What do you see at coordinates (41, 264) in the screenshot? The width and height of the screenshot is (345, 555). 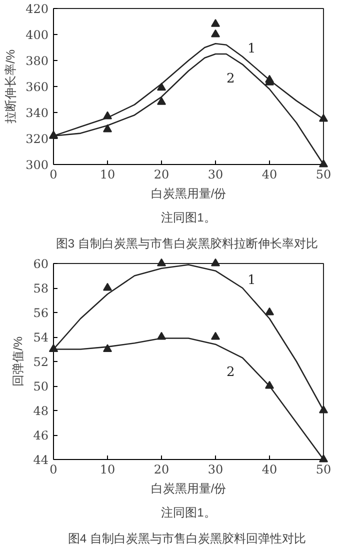 I see `y-tick-label: 60` at bounding box center [41, 264].